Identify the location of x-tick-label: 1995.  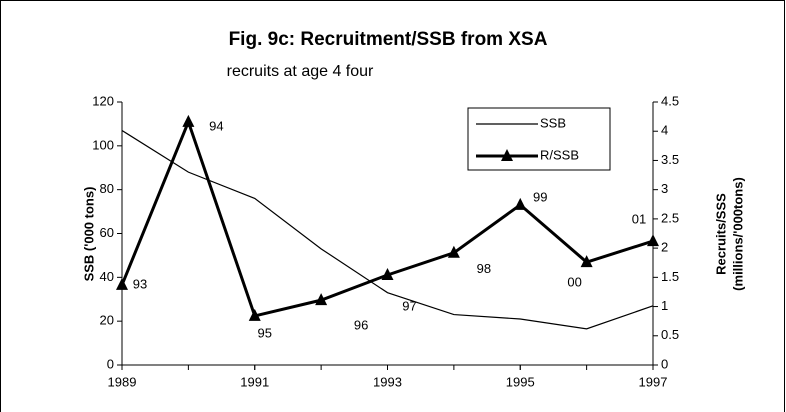
(520, 381).